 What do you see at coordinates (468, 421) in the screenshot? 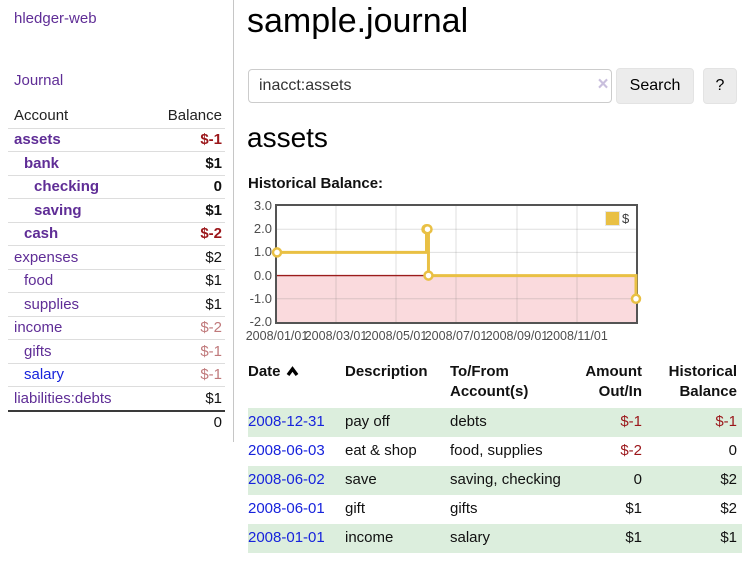
I see `transaction-accounts-cell: debts` at bounding box center [468, 421].